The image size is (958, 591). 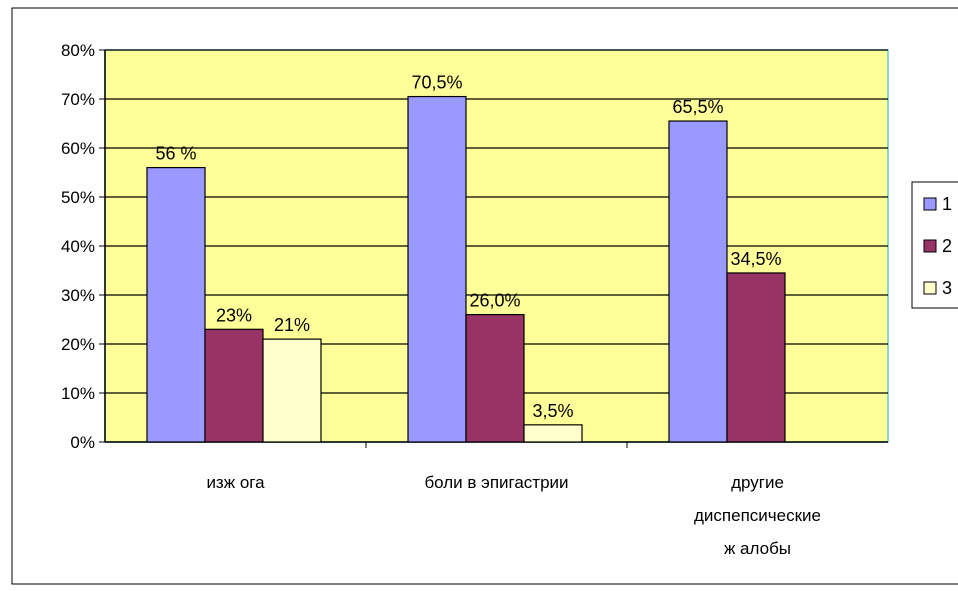 I want to click on x-category-label: другие, so click(x=757, y=482).